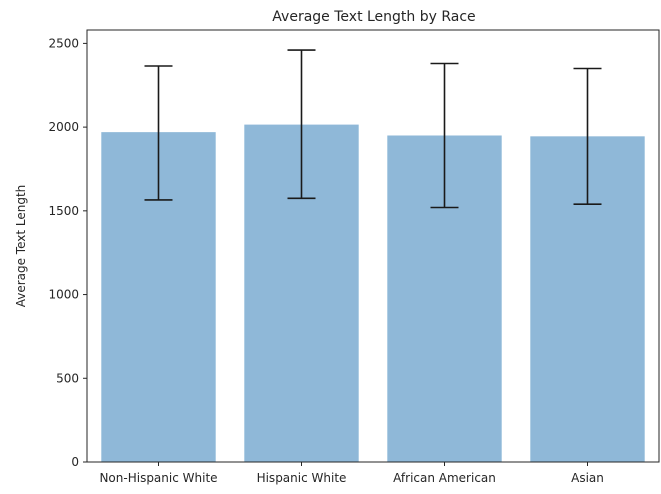 Image resolution: width=661 pixels, height=494 pixels. I want to click on x-tick-label: Asian, so click(587, 478).